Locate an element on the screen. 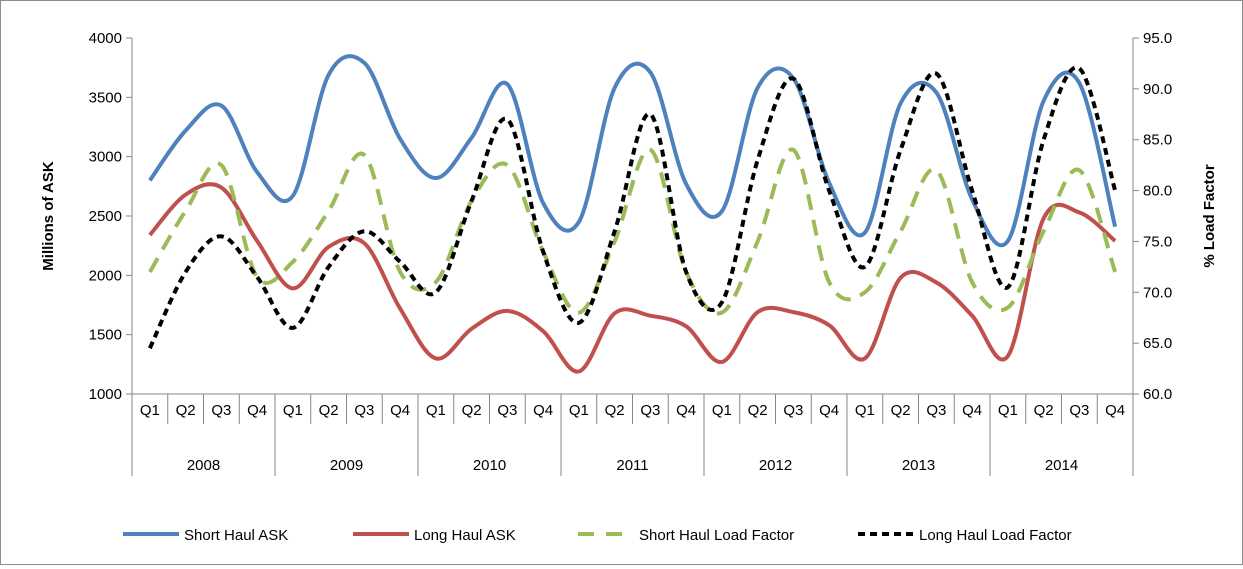  year-label: 2011 is located at coordinates (632, 465).